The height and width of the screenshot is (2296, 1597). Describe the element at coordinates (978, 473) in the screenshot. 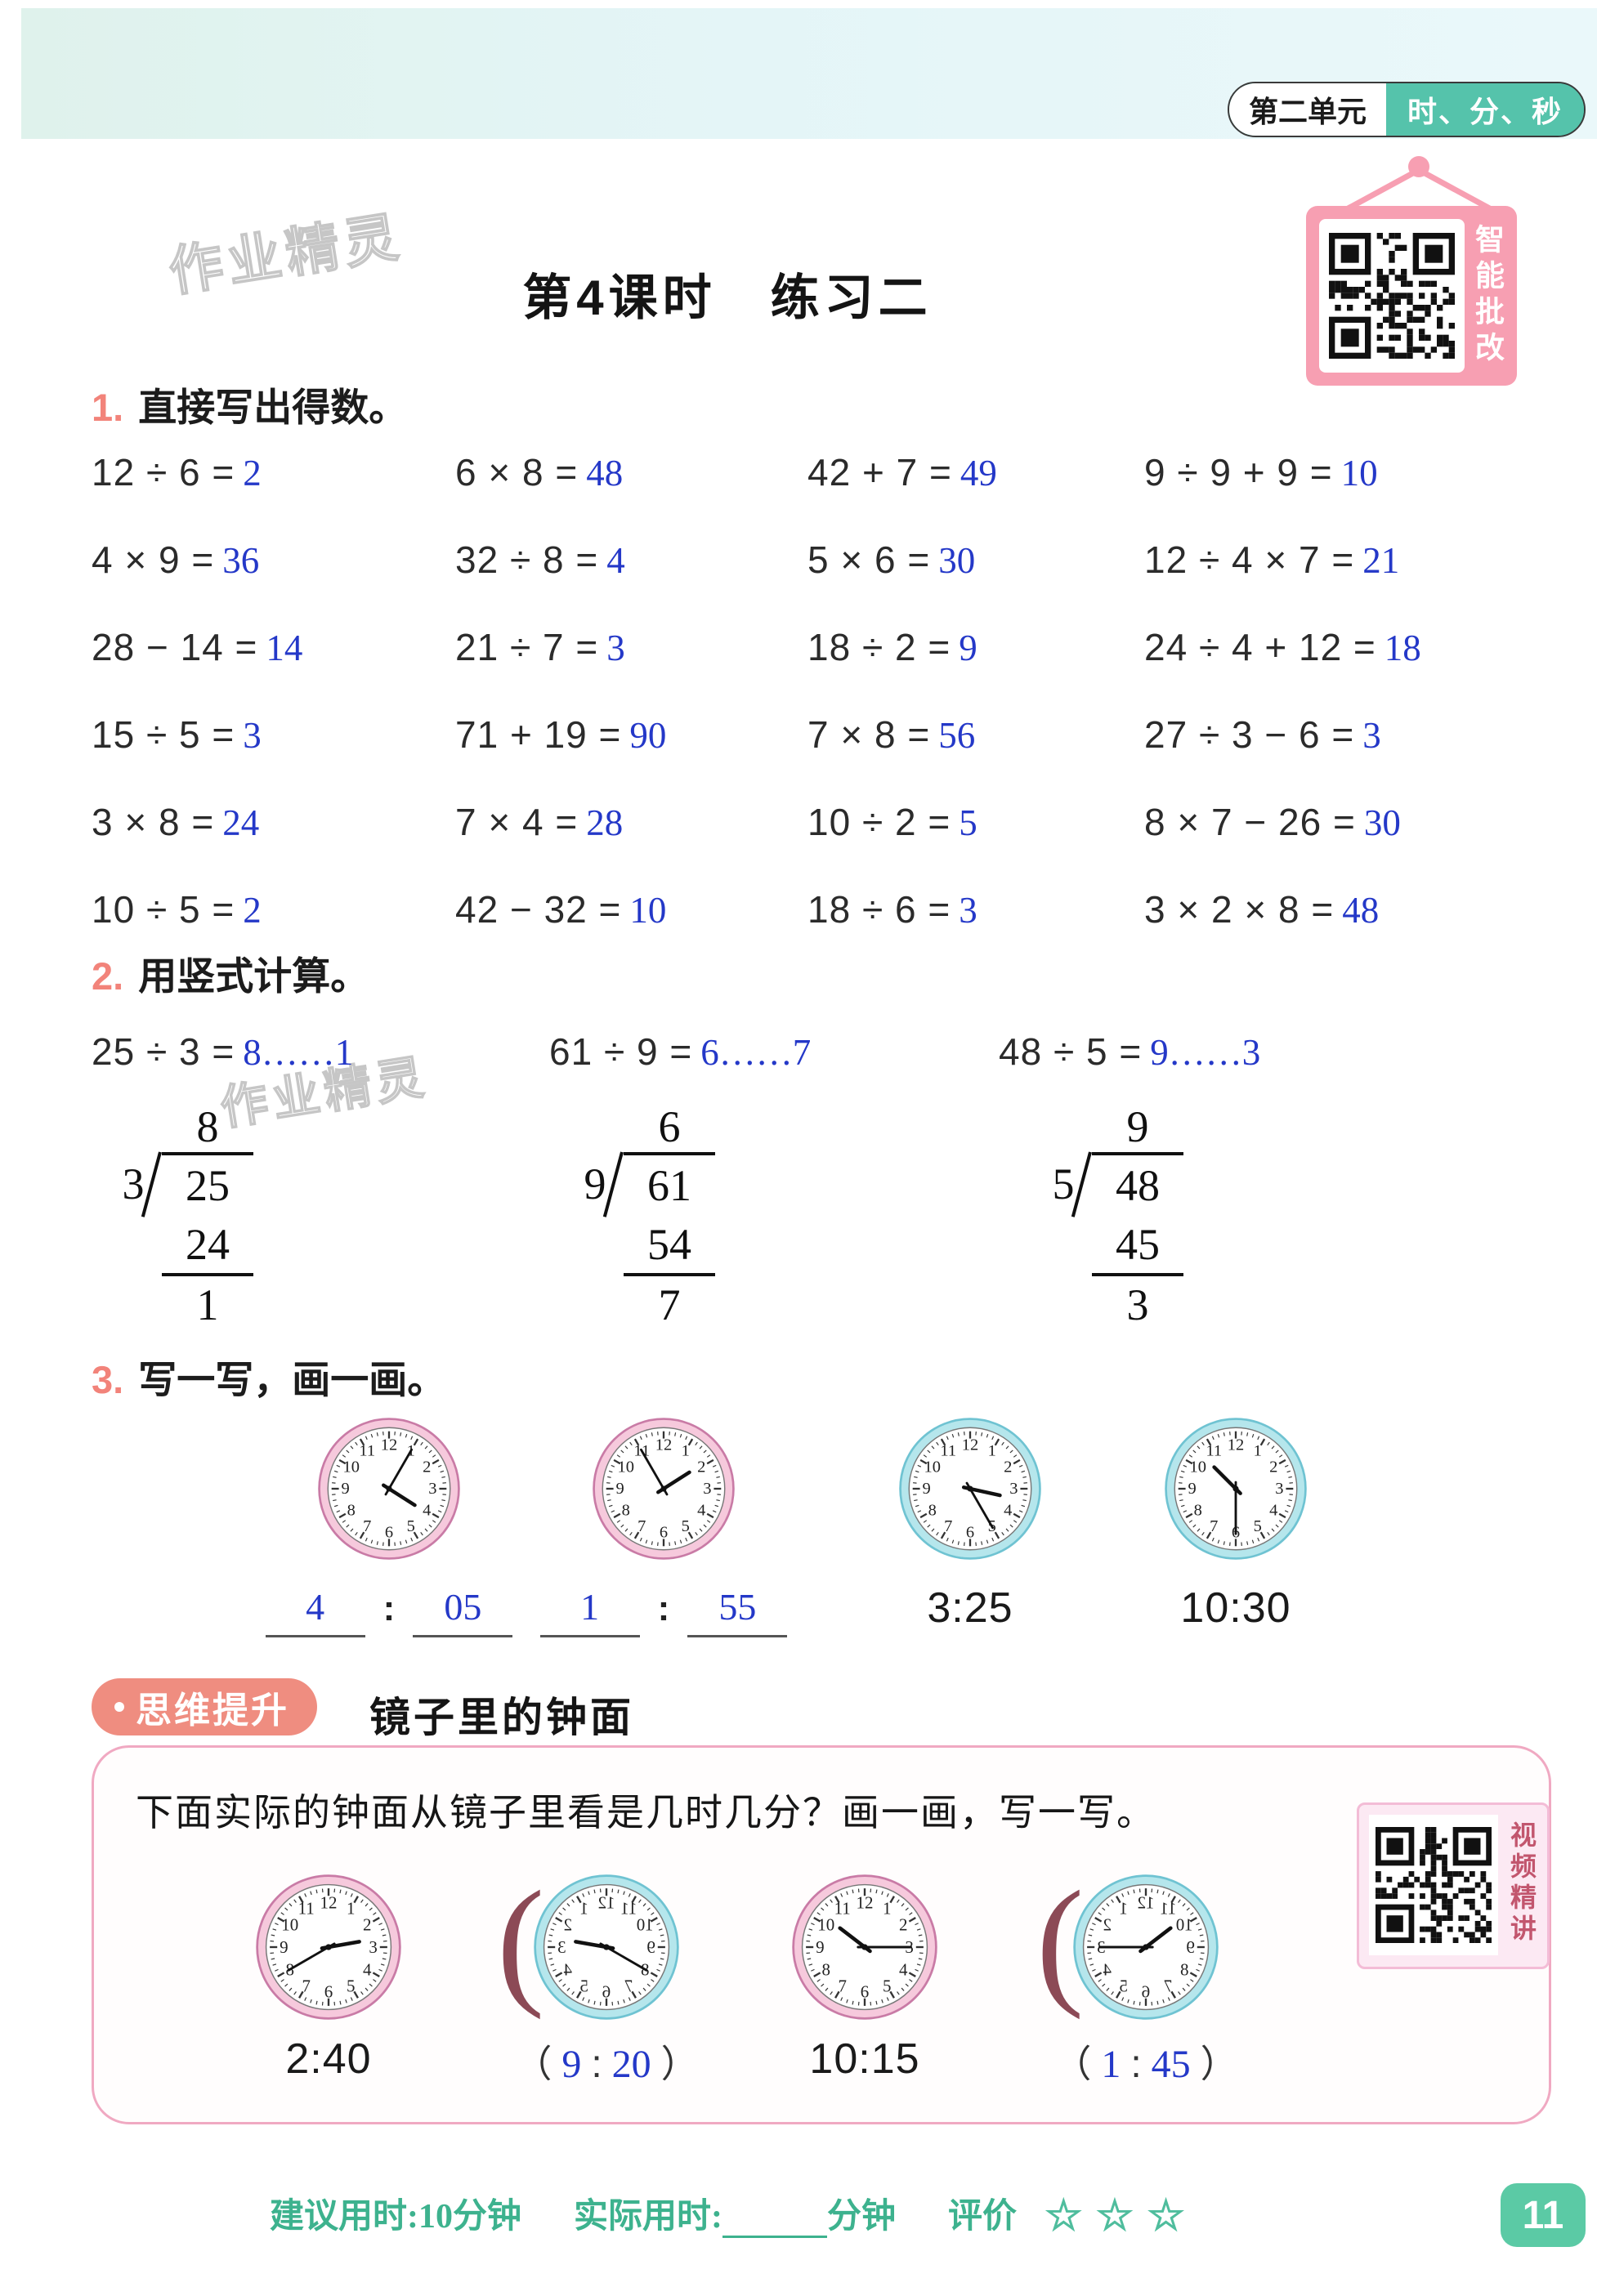

I see `answer-value: 49` at that location.